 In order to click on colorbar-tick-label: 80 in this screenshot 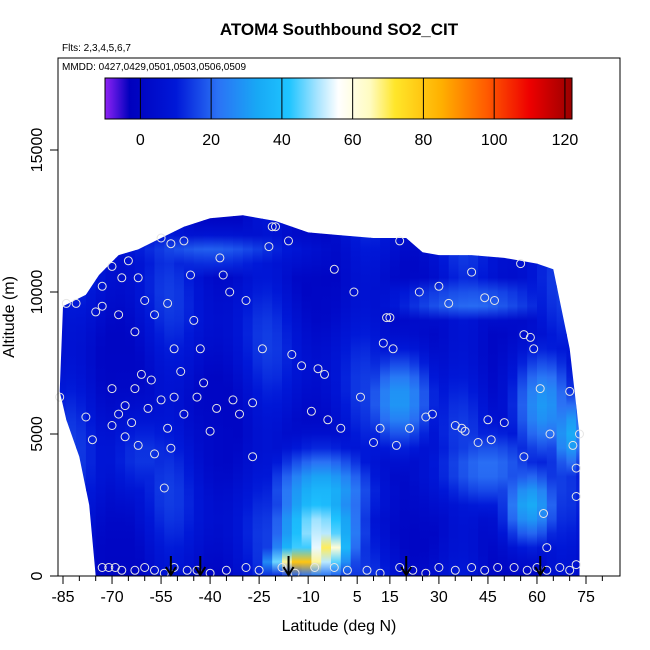, I will do `click(424, 140)`.